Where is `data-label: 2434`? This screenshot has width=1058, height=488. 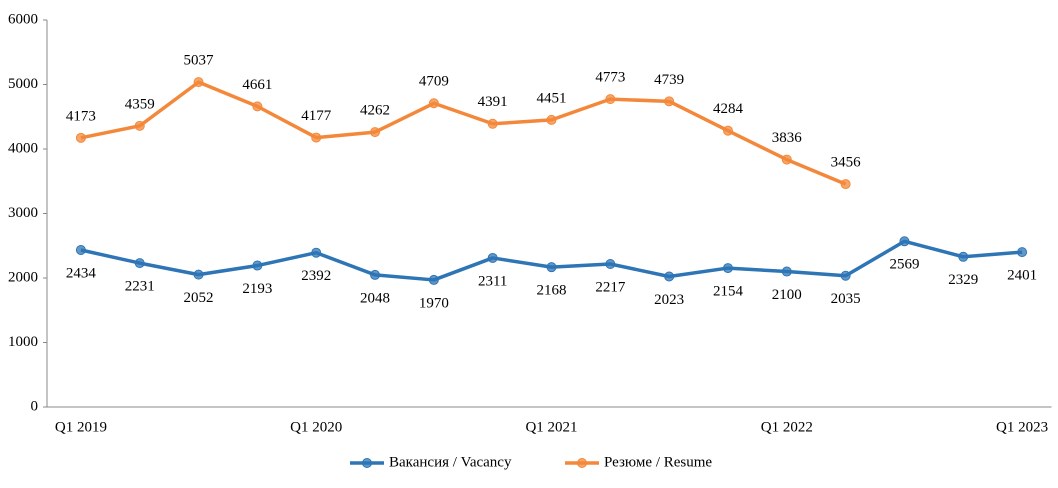
data-label: 2434 is located at coordinates (81, 273).